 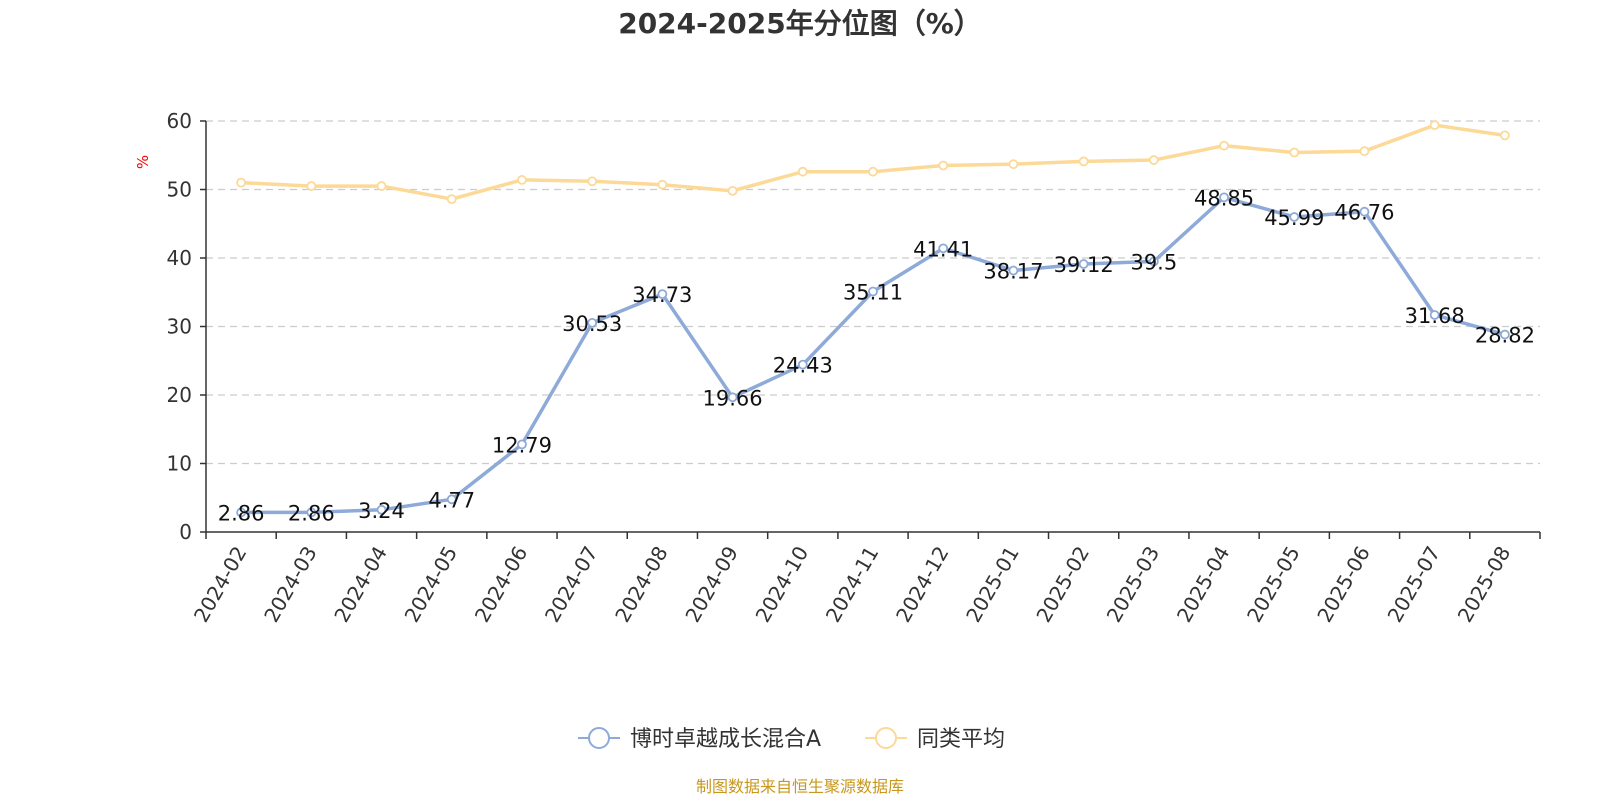 I want to click on data-label: 41.41, so click(x=943, y=249).